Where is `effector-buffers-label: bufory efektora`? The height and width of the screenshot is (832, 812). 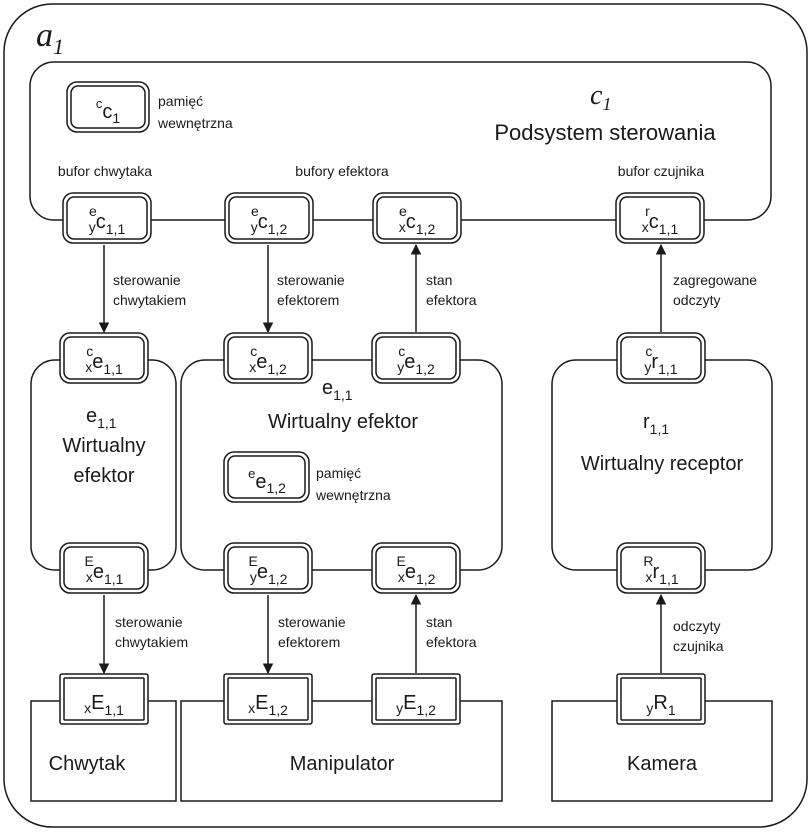
effector-buffers-label: bufory efektora is located at coordinates (342, 171).